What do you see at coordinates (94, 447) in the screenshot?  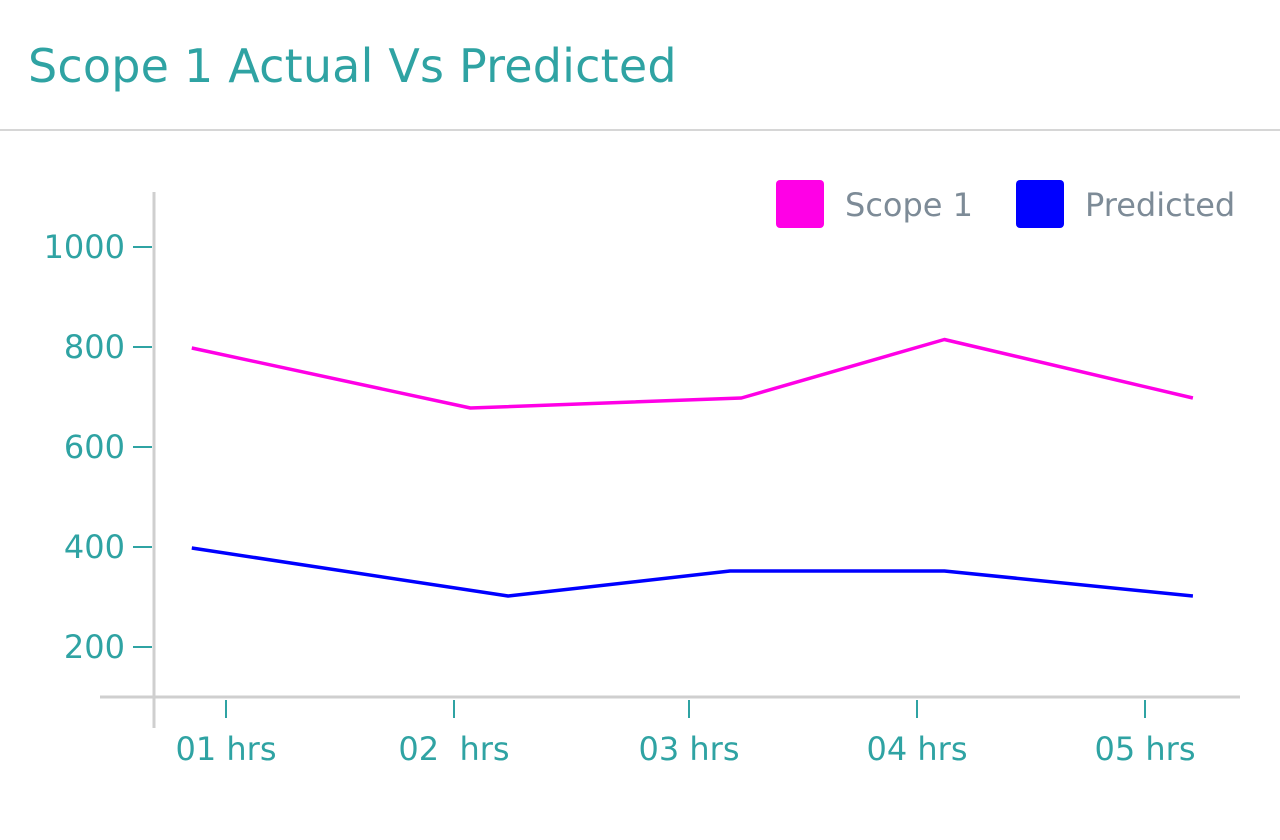 I see `y-tick-label: 600` at bounding box center [94, 447].